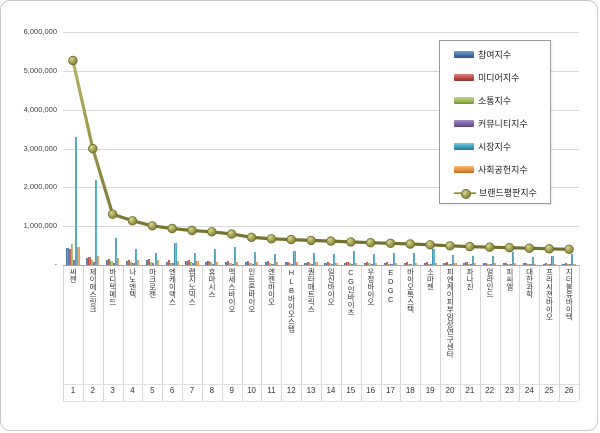  Describe the element at coordinates (73, 390) in the screenshot. I see `rank-label: 1` at that location.